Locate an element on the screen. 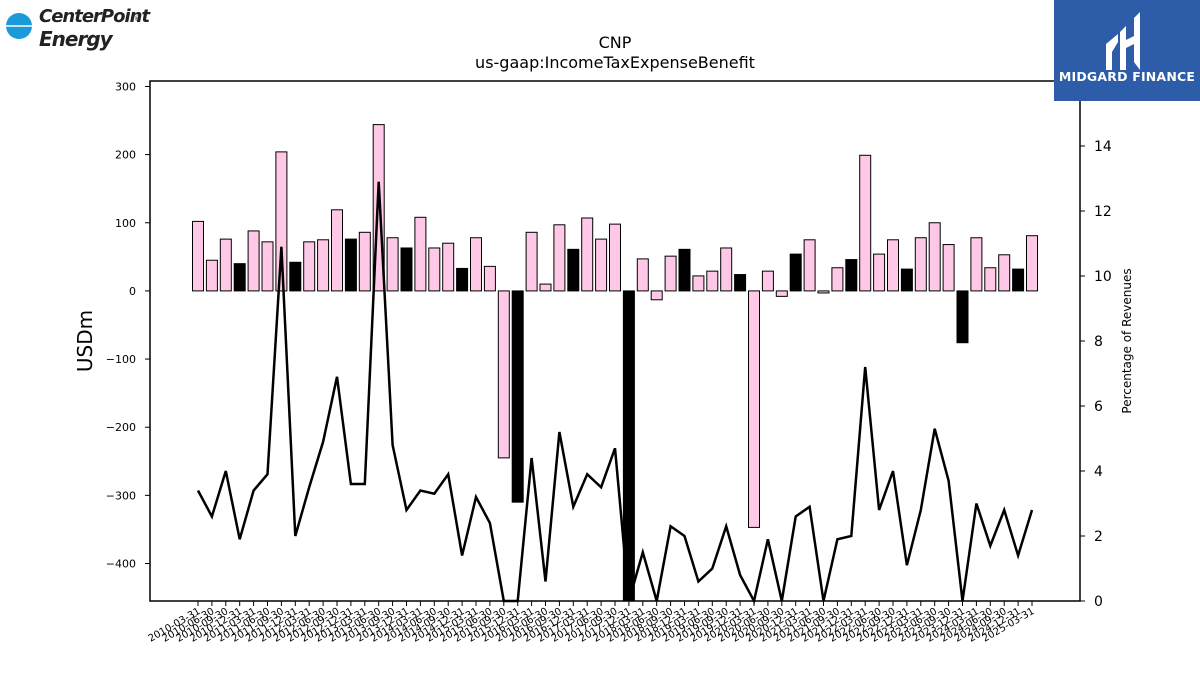 Image resolution: width=1200 pixels, height=675 pixels. y-tick-label: 0 is located at coordinates (132, 291).